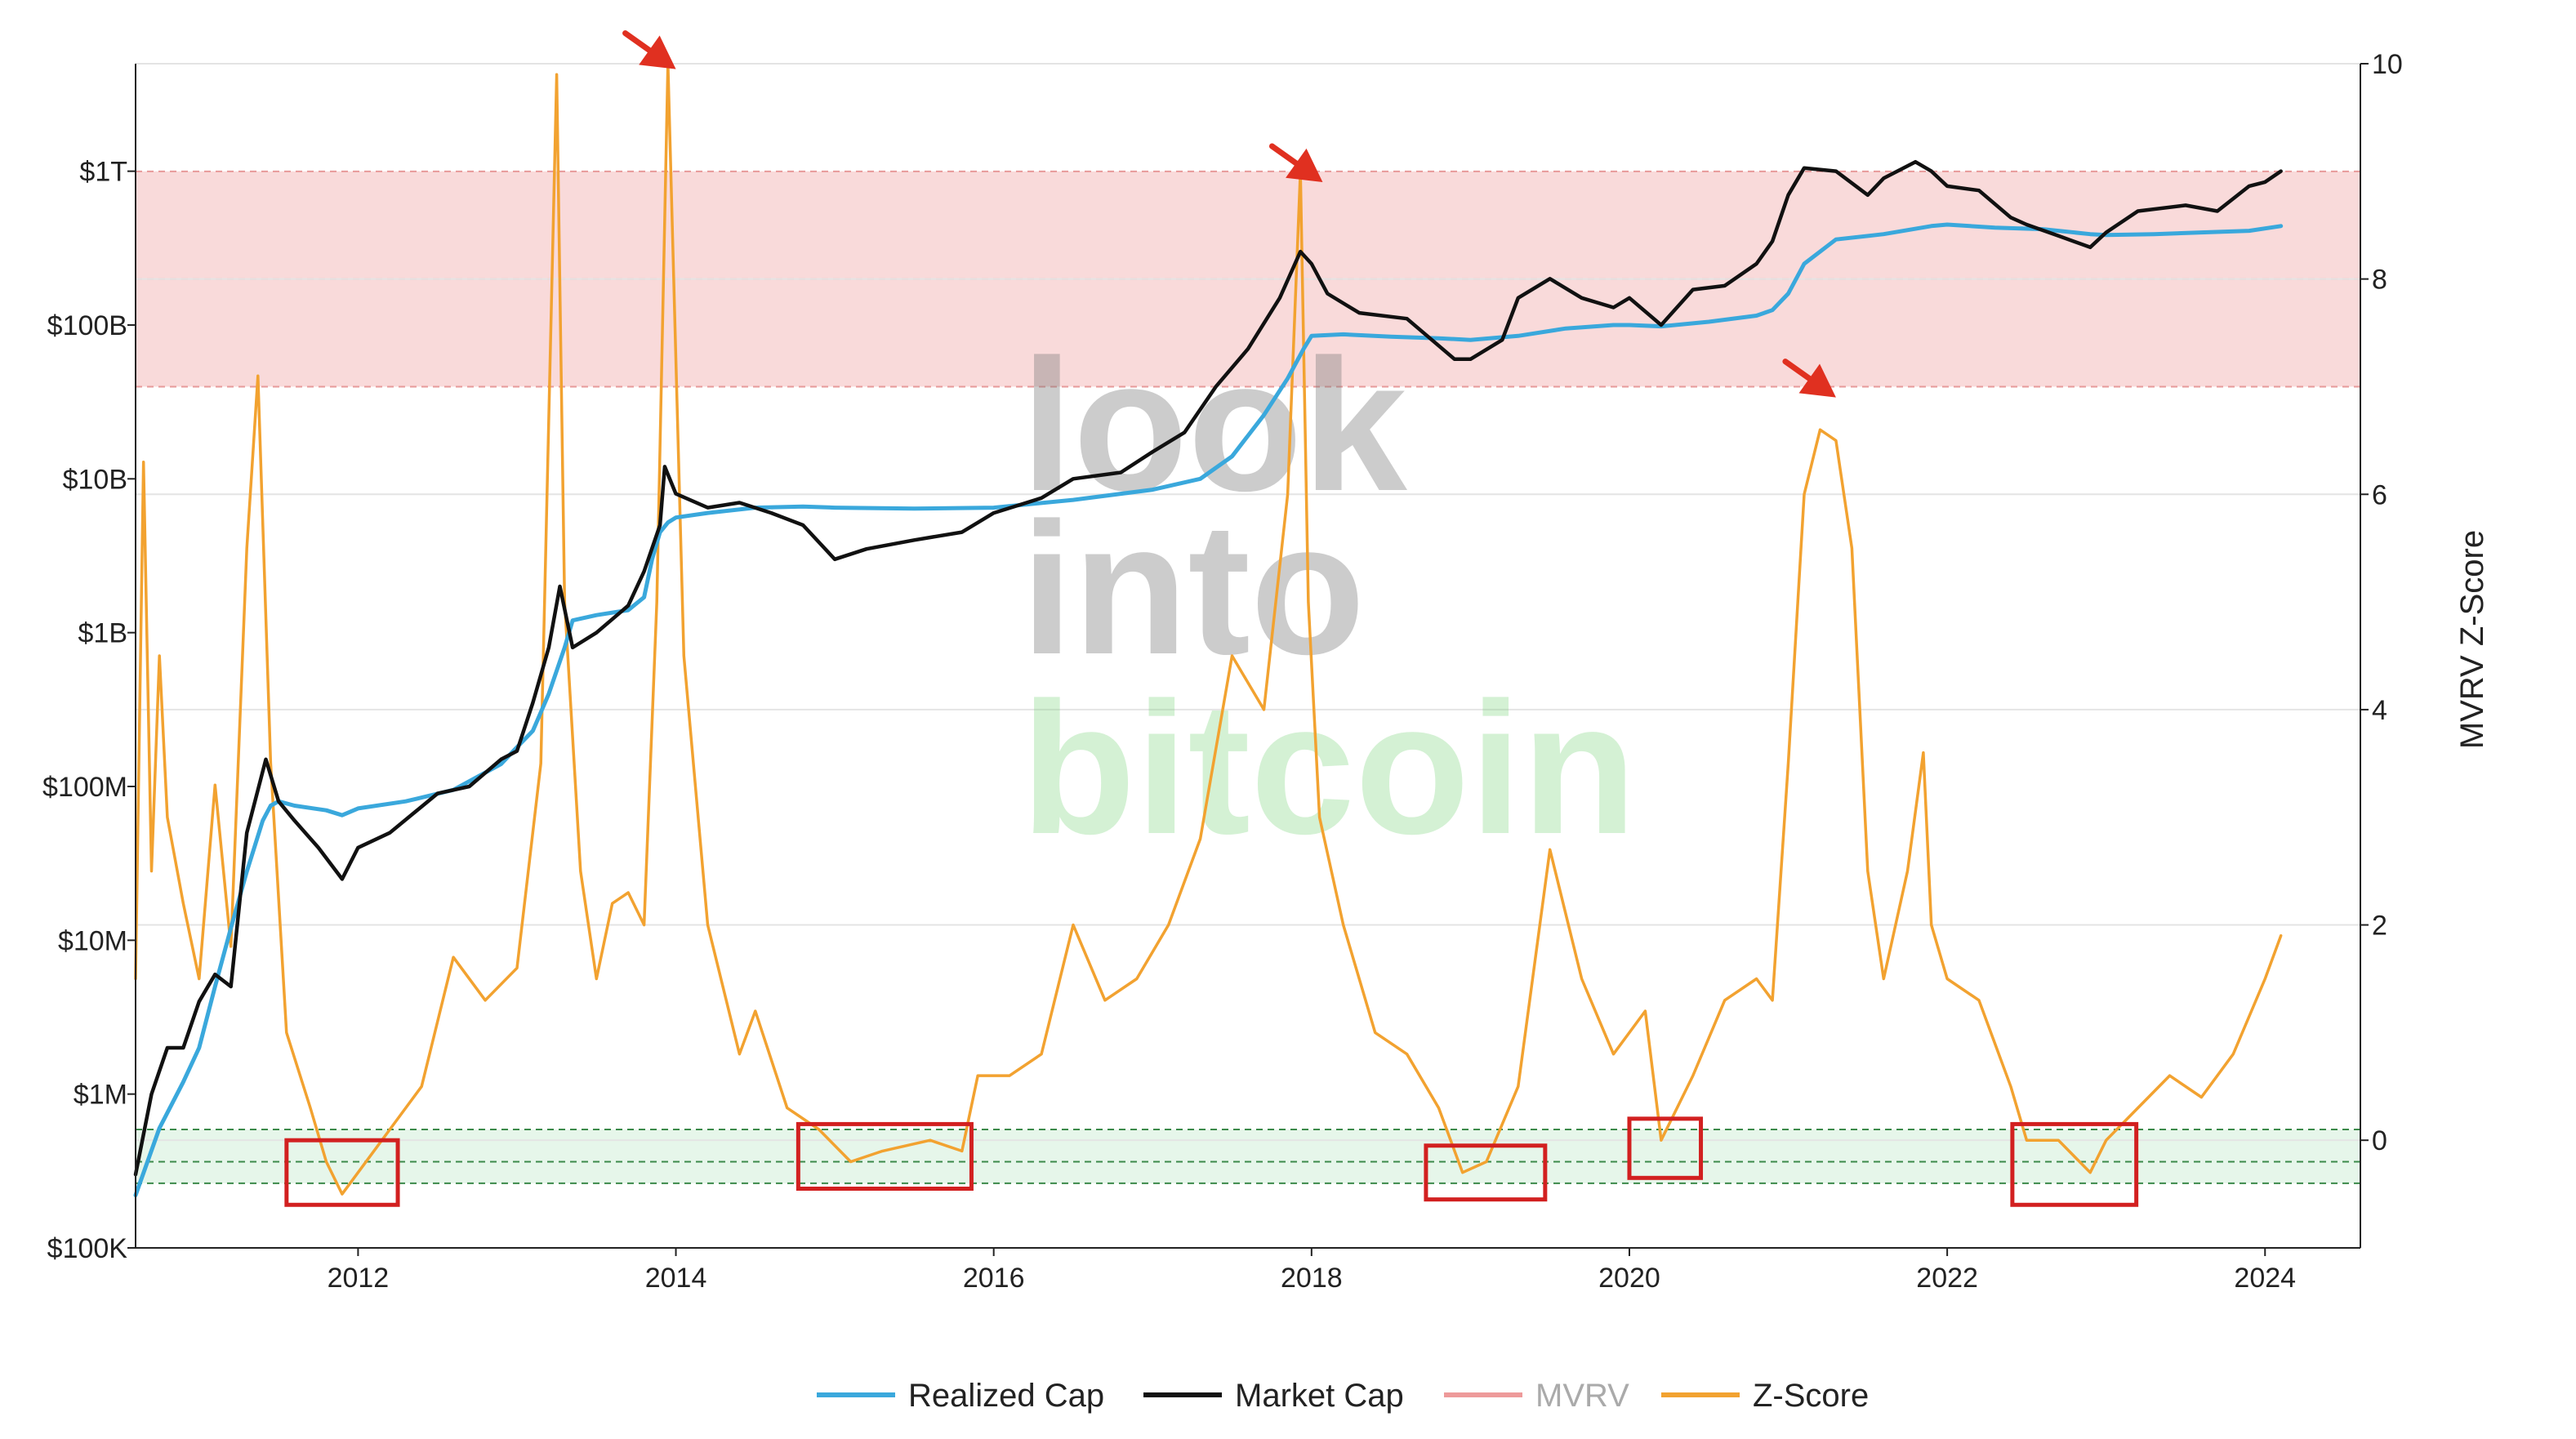  I want to click on zone-undervalued, so click(1248, 1156).